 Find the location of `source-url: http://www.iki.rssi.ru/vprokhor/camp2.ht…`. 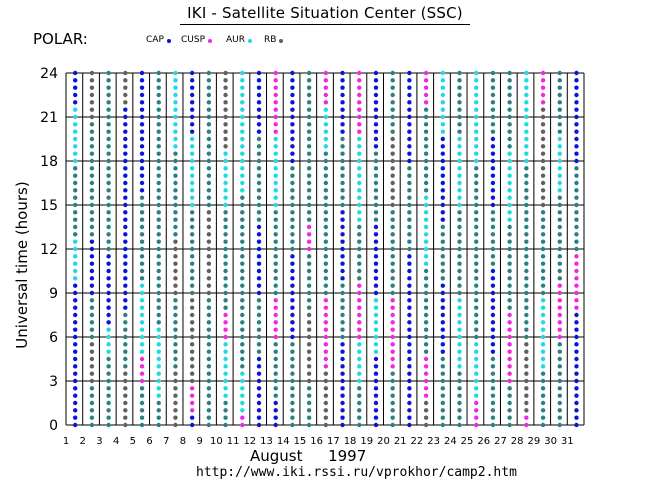

source-url: http://www.iki.rssi.ru/vprokhor/camp2.ht… is located at coordinates (356, 472).